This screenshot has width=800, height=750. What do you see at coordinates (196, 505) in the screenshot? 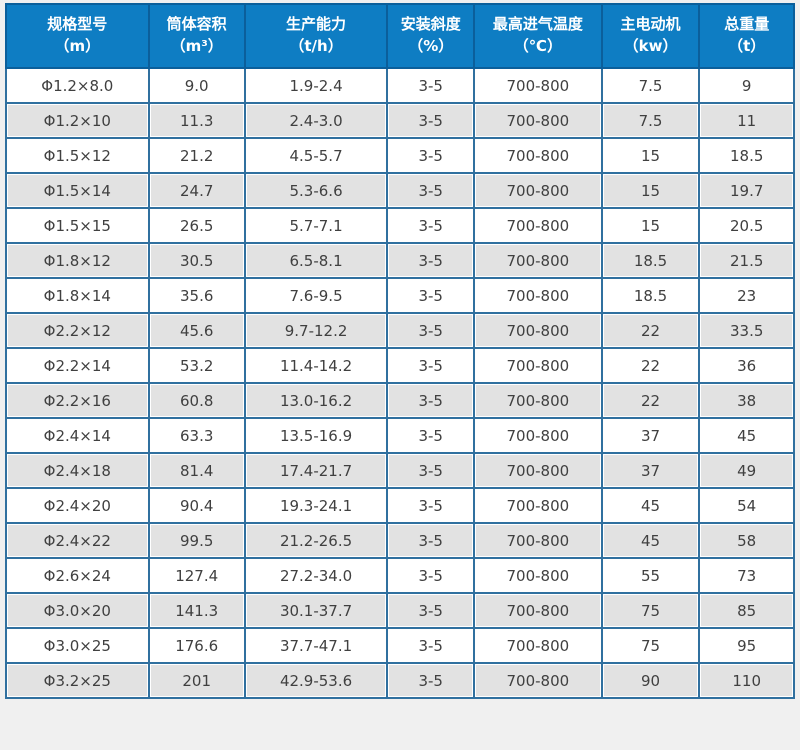
I see `table-cell: 90.4` at bounding box center [196, 505].